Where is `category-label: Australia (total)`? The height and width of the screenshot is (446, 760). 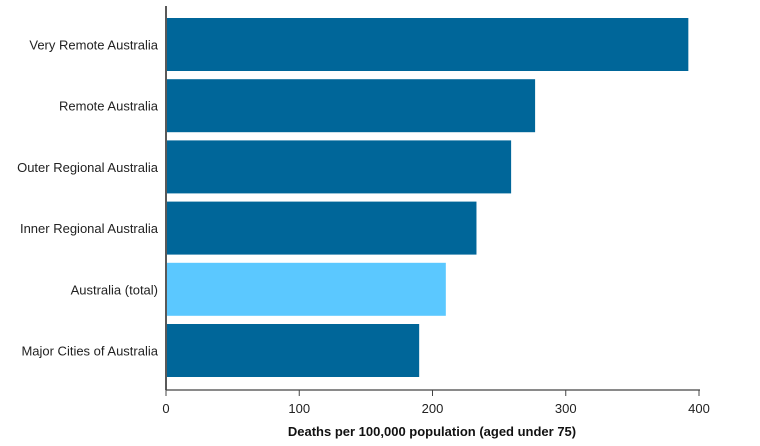 category-label: Australia (total) is located at coordinates (114, 289).